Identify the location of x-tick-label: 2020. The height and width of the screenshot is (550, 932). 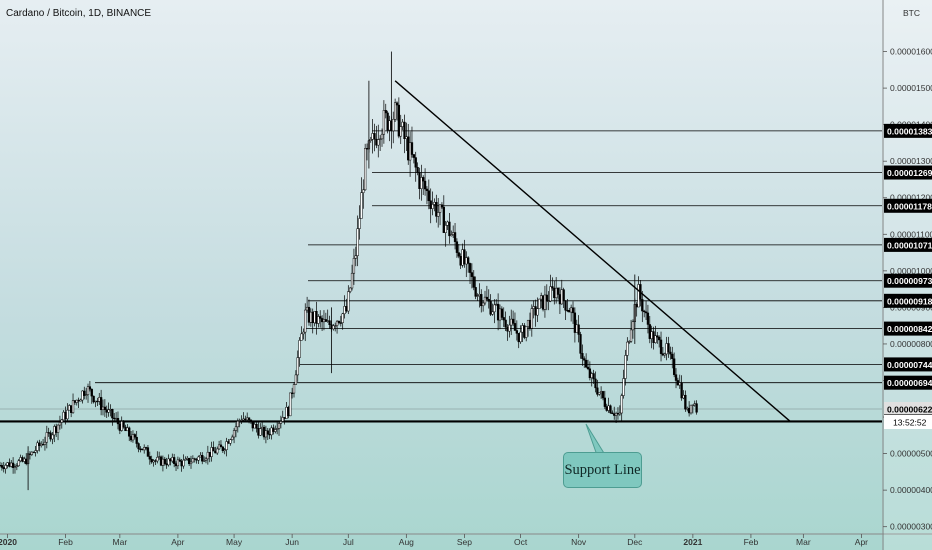
(8, 542).